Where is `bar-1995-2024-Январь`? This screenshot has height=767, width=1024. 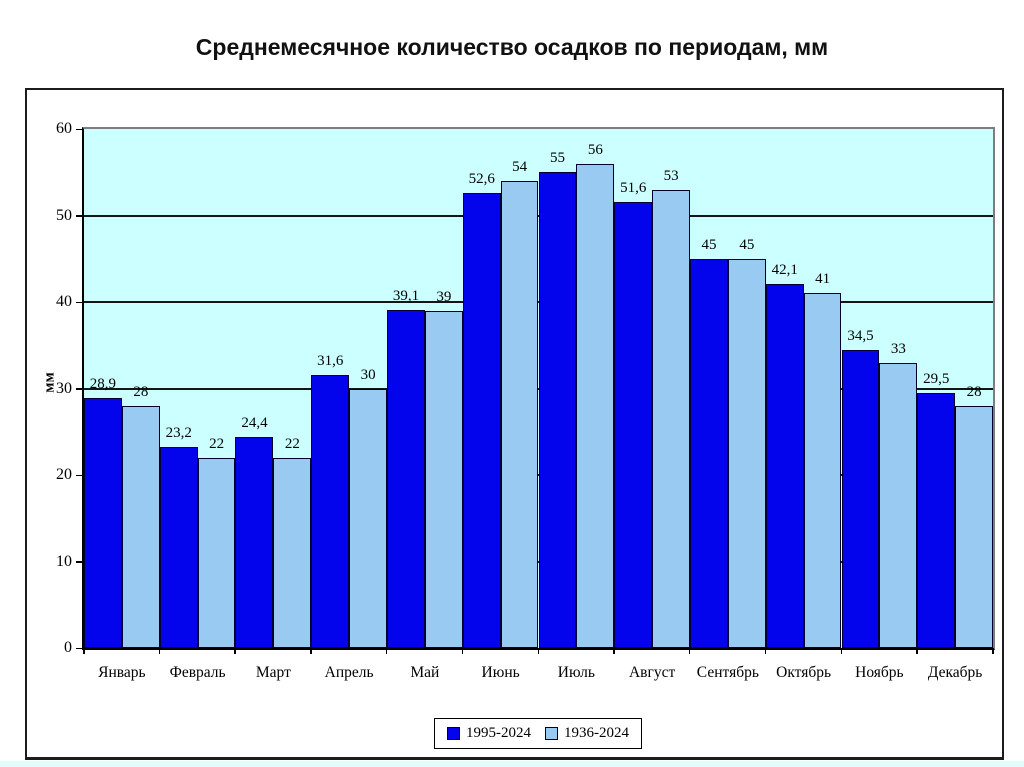
bar-1995-2024-Январь is located at coordinates (103, 523).